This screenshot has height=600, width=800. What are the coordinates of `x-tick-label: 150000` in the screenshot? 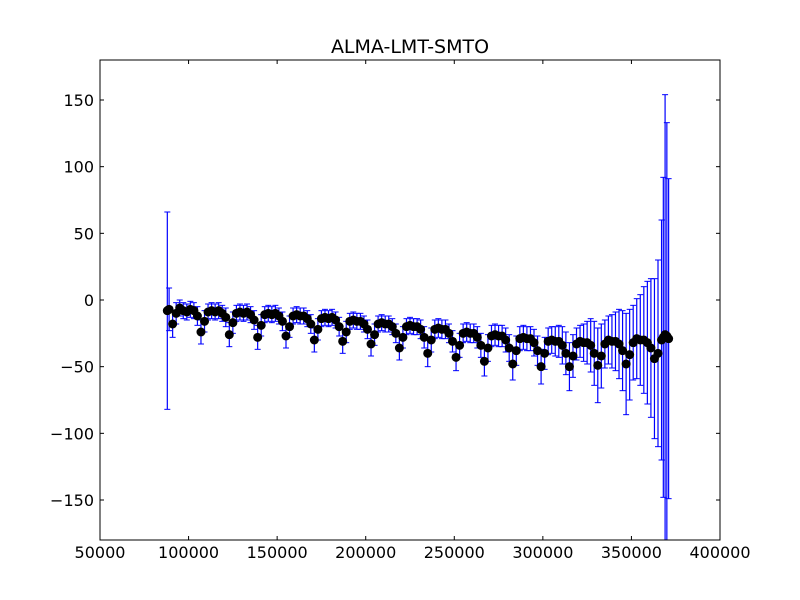 It's located at (277, 552).